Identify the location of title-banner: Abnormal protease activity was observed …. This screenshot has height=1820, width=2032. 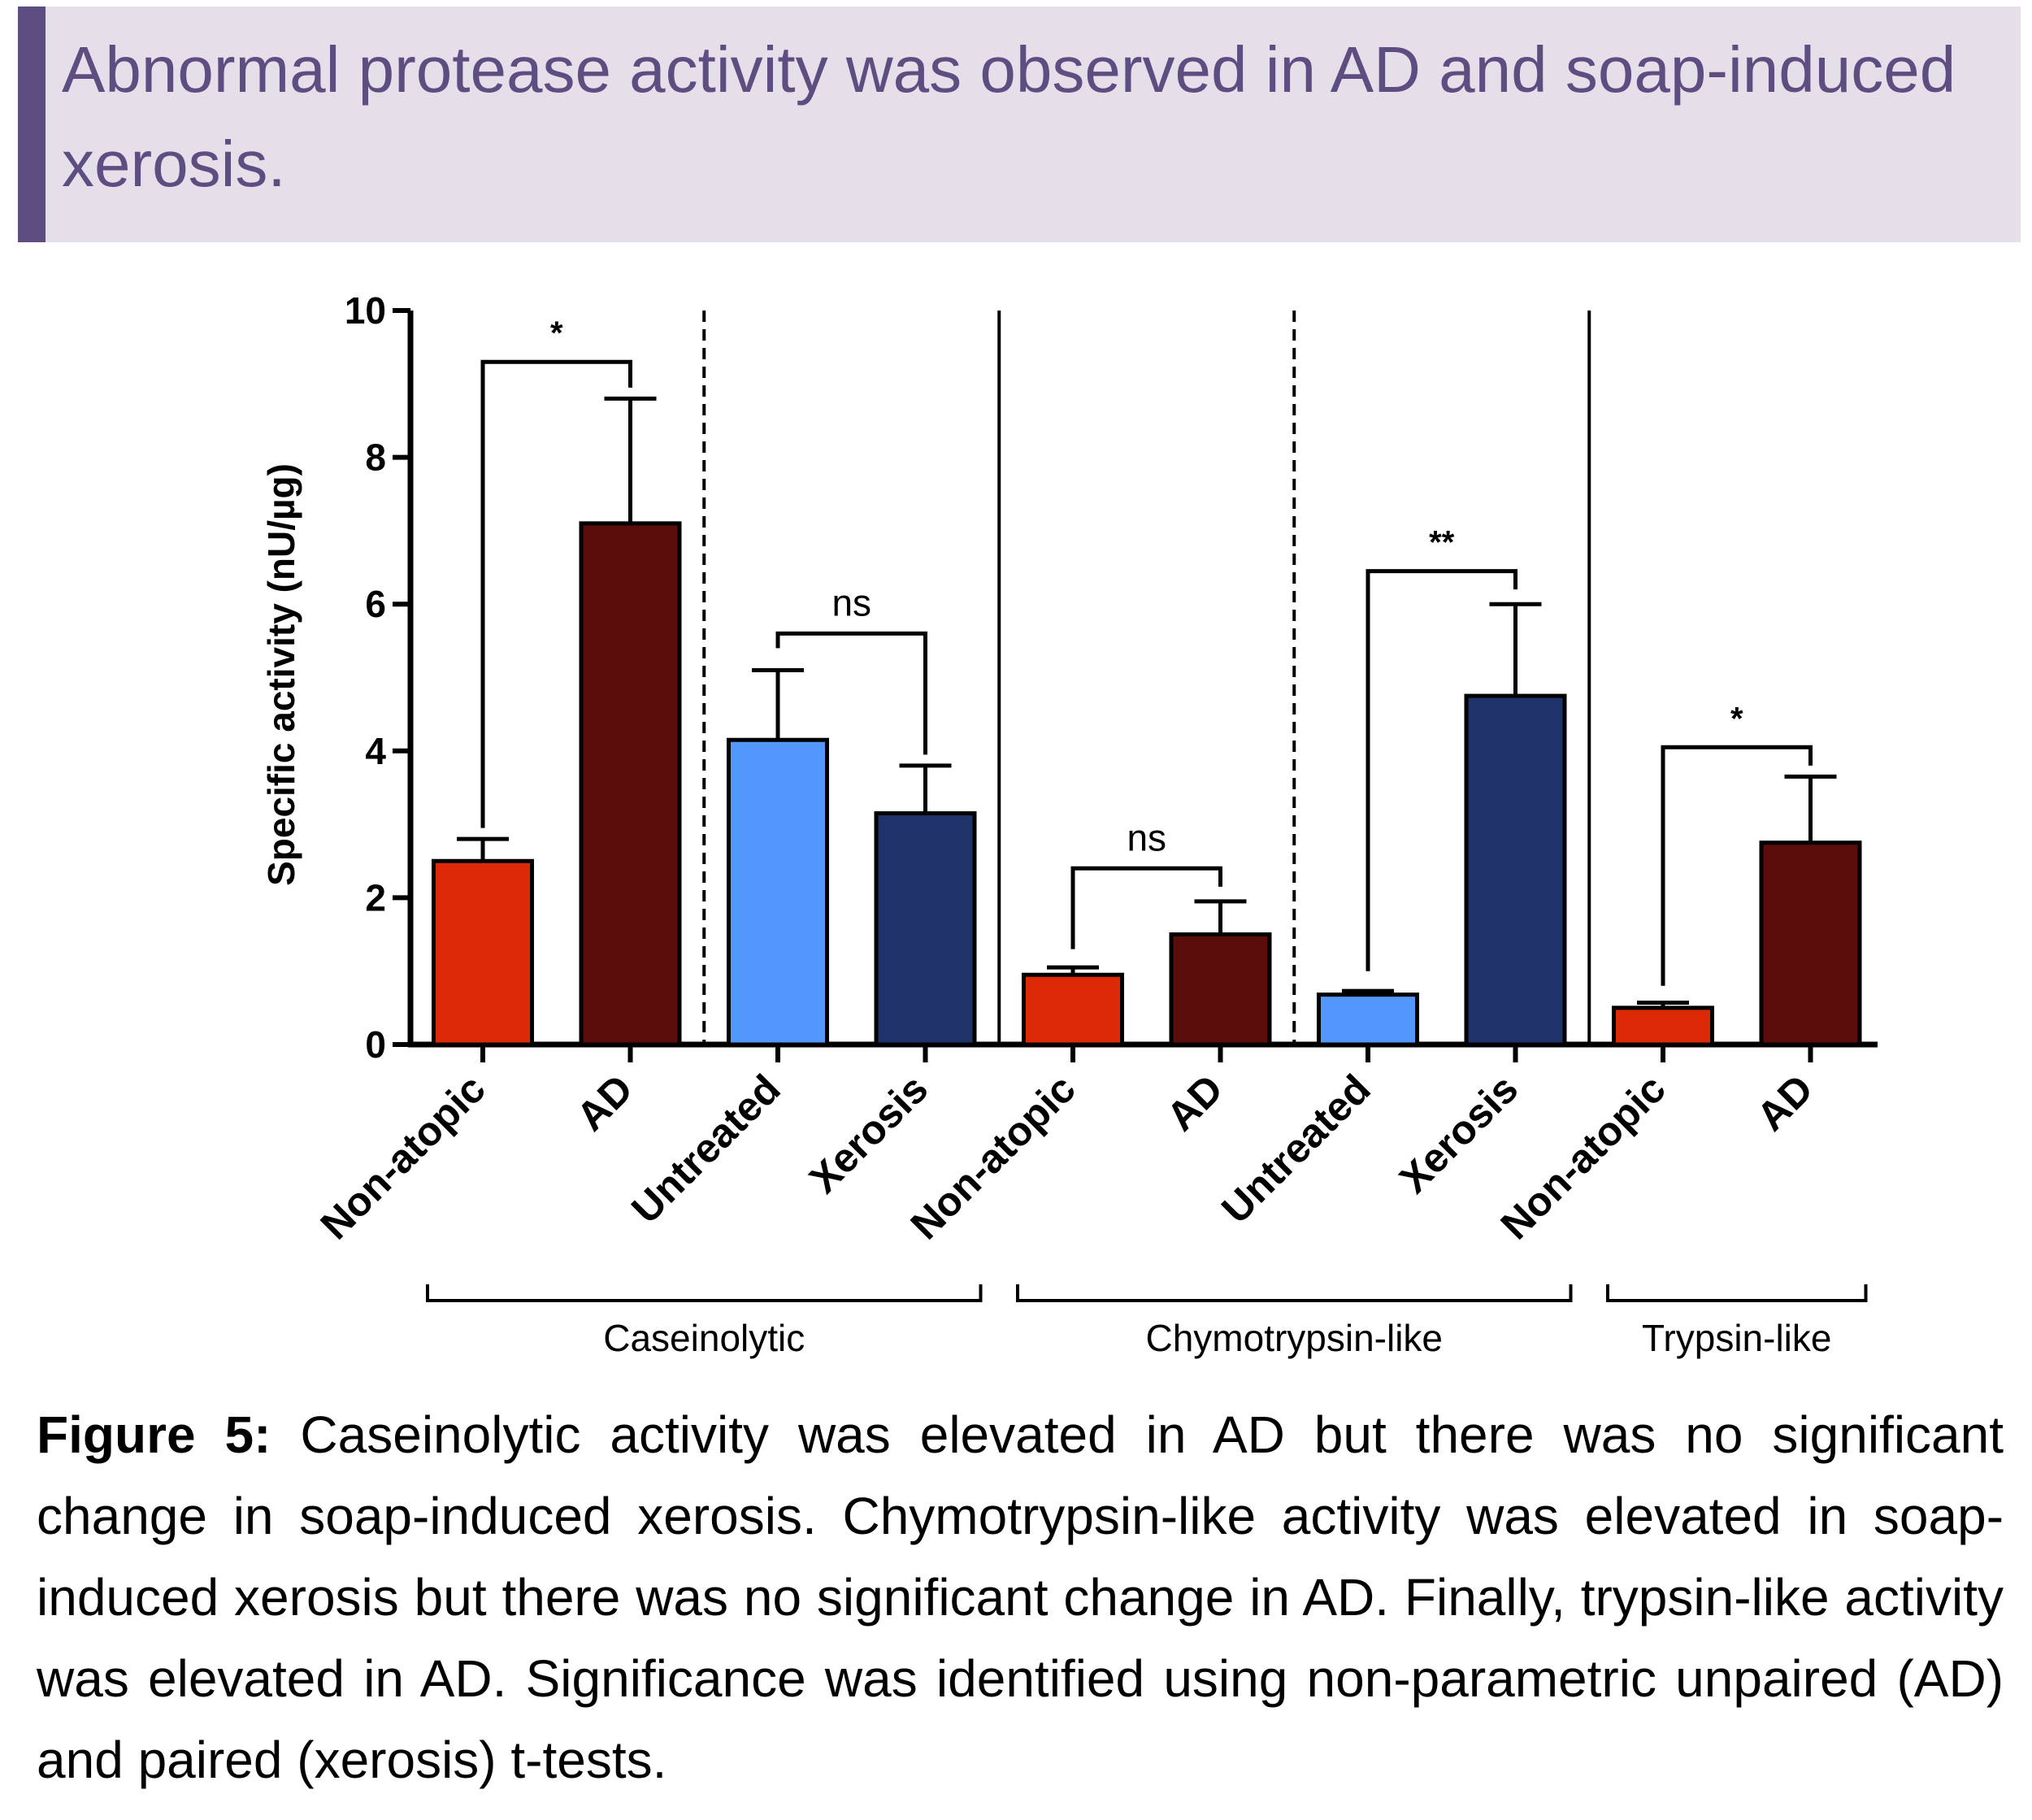
(1019, 124).